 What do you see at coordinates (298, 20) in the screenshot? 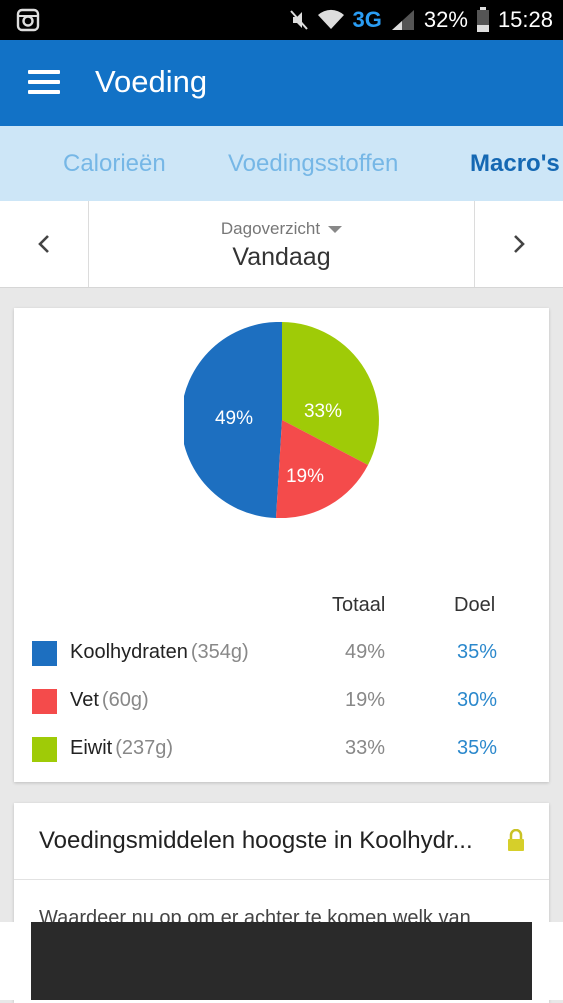
I see `mute-icon` at bounding box center [298, 20].